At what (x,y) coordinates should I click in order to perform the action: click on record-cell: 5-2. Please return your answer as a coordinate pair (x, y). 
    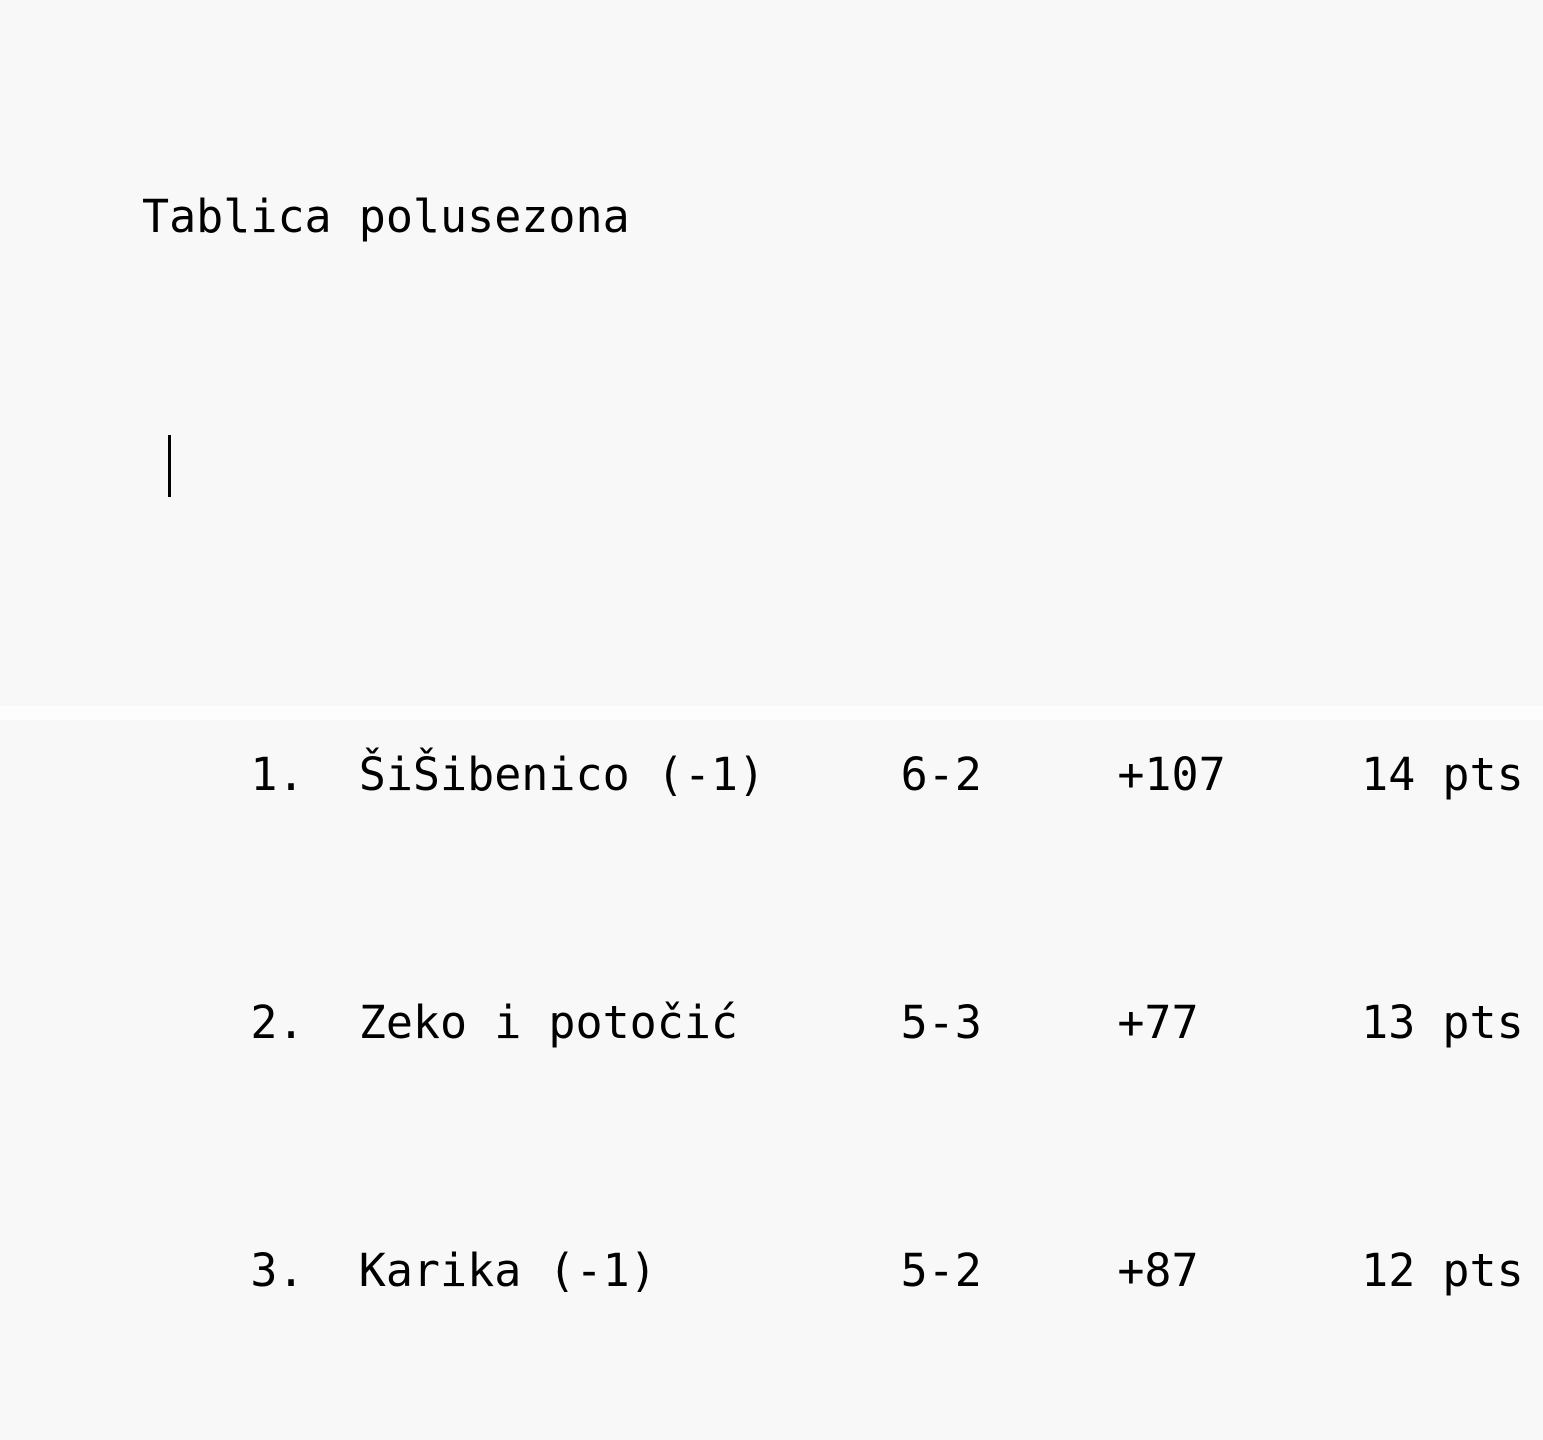
    Looking at the image, I should click on (941, 1270).